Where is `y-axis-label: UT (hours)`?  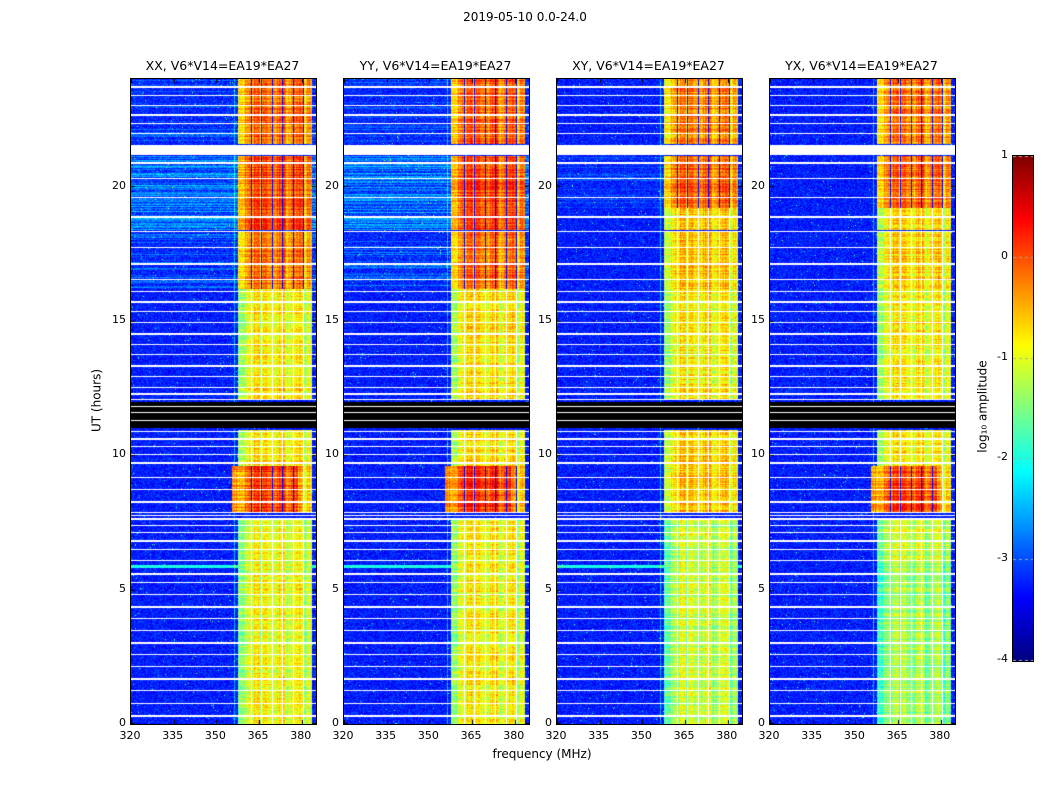
y-axis-label: UT (hours) is located at coordinates (96, 400).